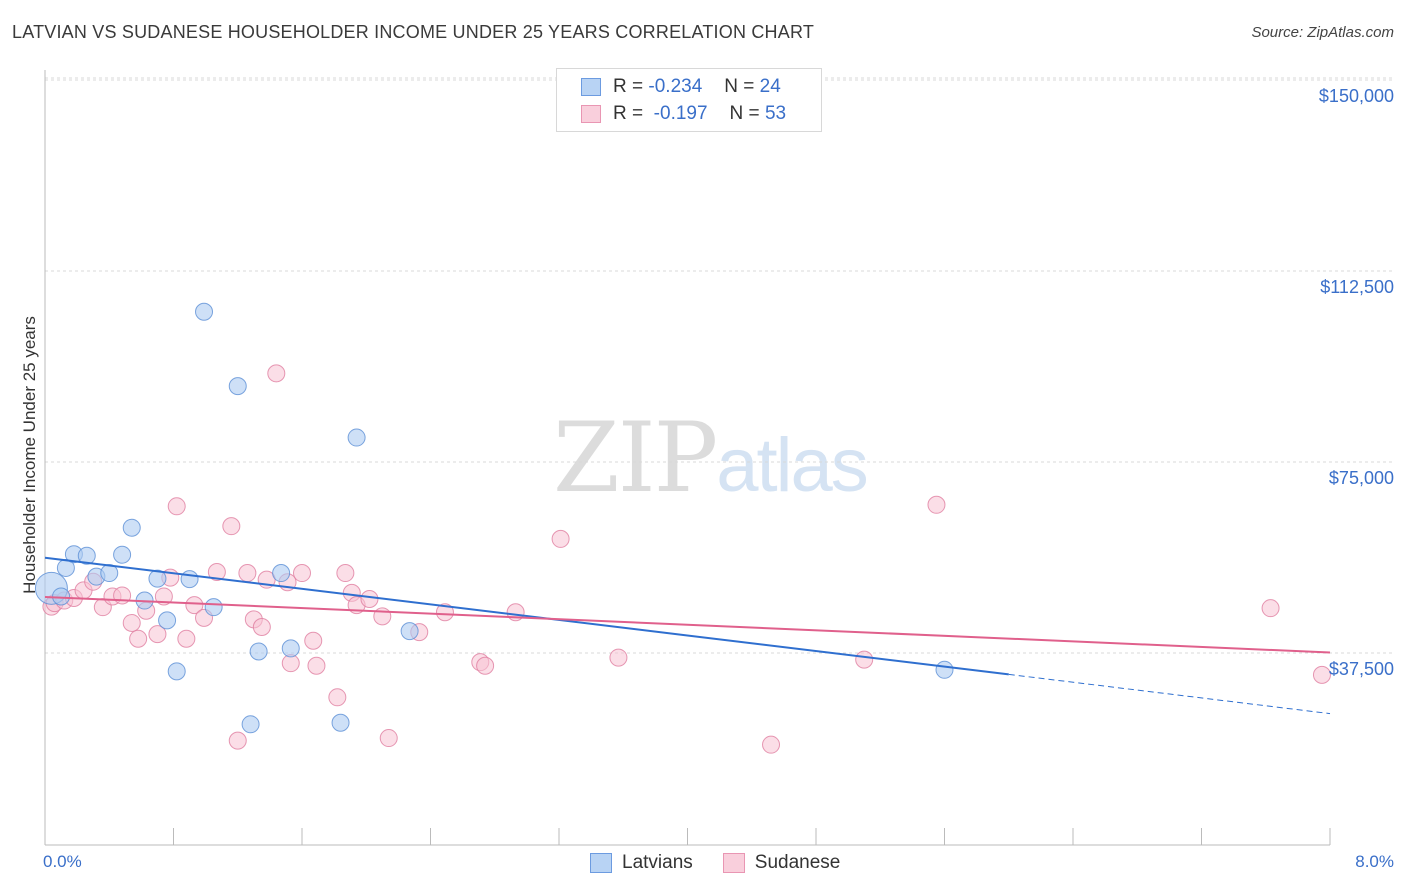 This screenshot has height=892, width=1406. What do you see at coordinates (591, 87) in the screenshot?
I see `latvians-swatch` at bounding box center [591, 87].